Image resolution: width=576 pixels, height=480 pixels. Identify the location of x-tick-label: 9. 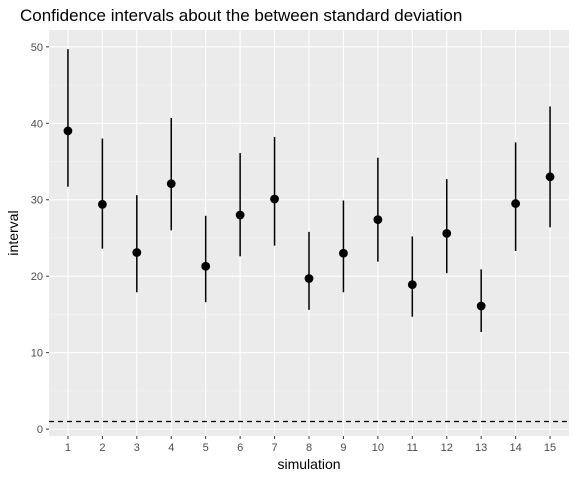
(343, 448).